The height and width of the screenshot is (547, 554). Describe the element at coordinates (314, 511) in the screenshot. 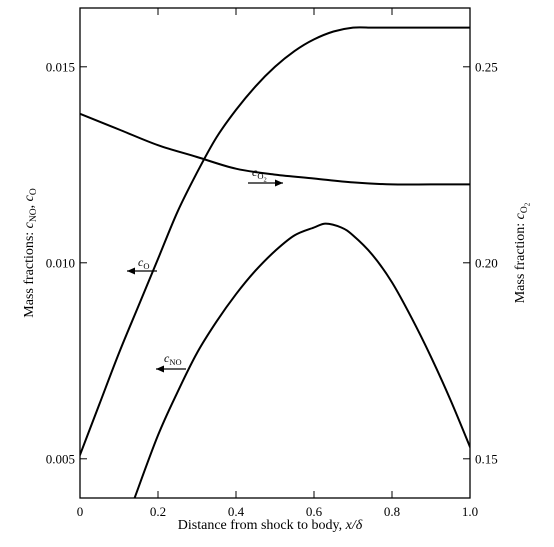

I see `x-tick-label: 0.6` at that location.